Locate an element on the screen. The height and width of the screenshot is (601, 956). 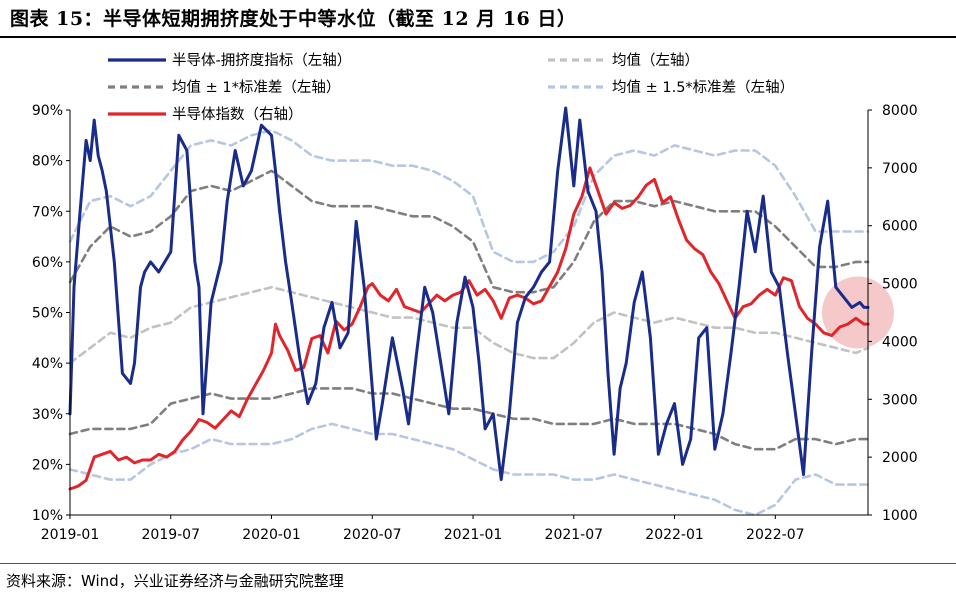
x-tick-label: 2021-07 is located at coordinates (574, 535).